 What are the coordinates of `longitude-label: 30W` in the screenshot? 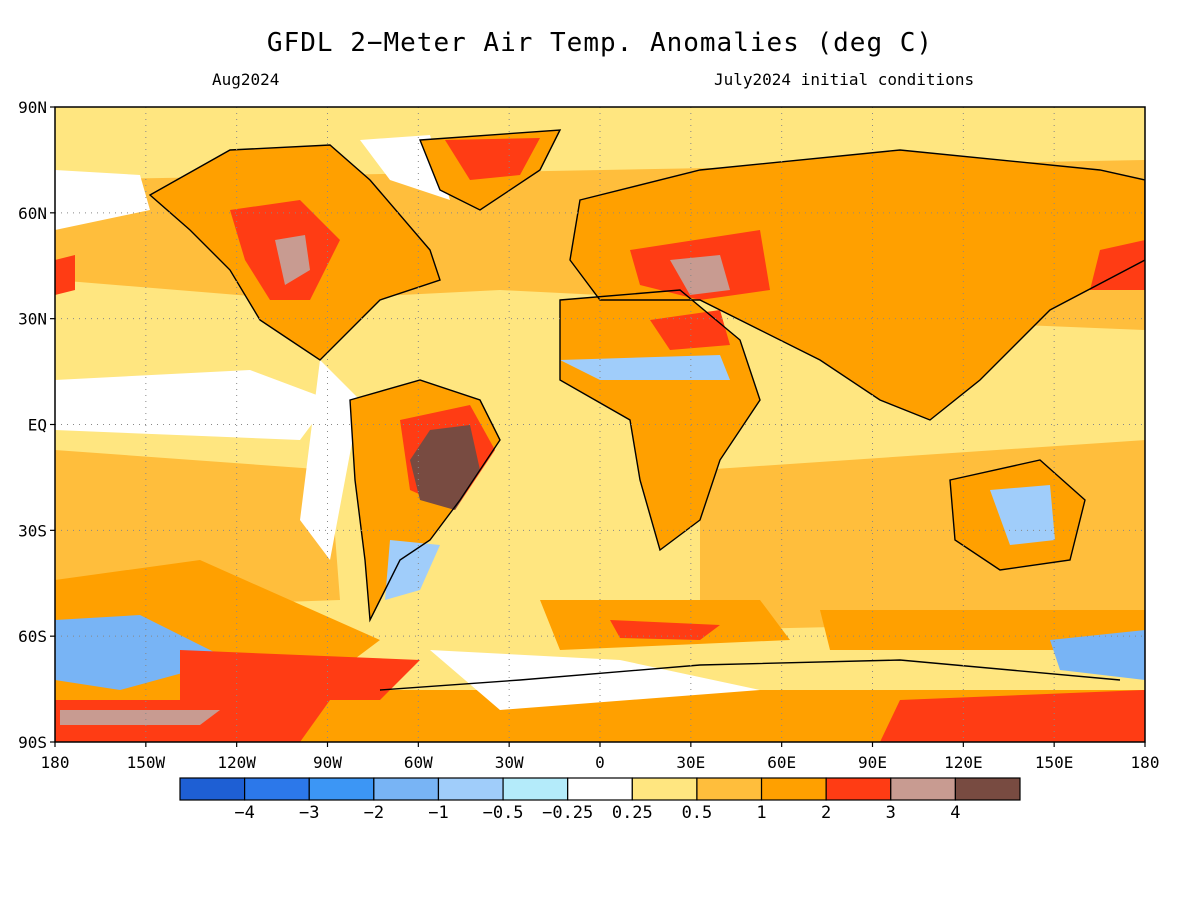 It's located at (509, 762).